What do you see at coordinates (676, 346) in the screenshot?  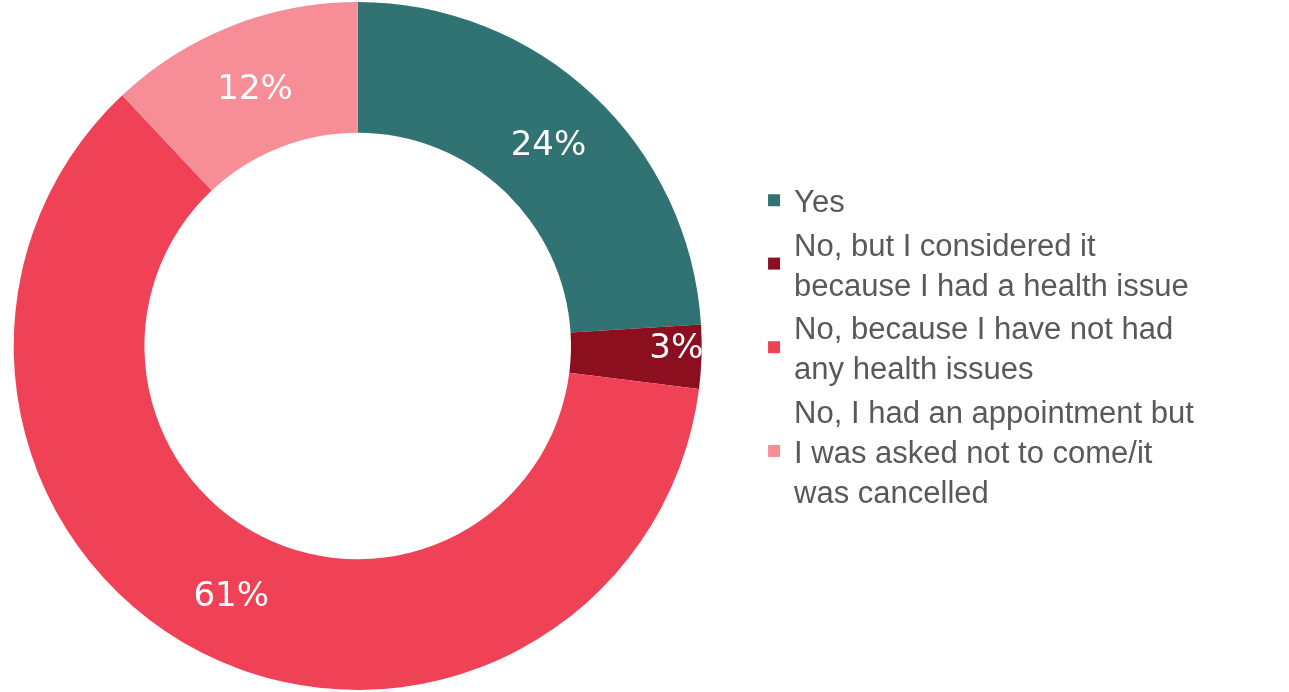 I see `data-label: 3%` at bounding box center [676, 346].